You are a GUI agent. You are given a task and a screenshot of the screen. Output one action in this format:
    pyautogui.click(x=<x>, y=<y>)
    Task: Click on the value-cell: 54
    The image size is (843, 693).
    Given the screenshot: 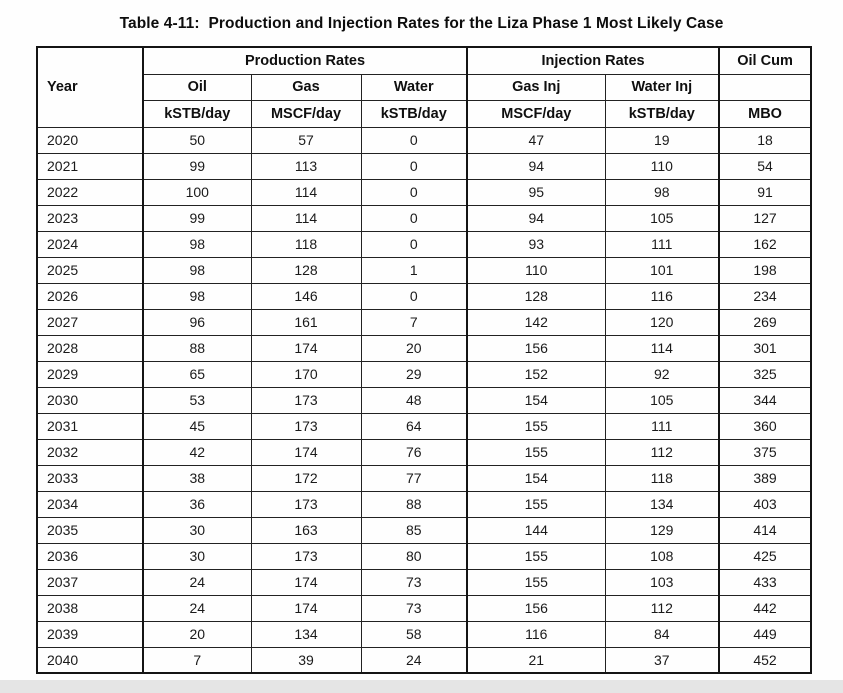 What is the action you would take?
    pyautogui.click(x=765, y=166)
    